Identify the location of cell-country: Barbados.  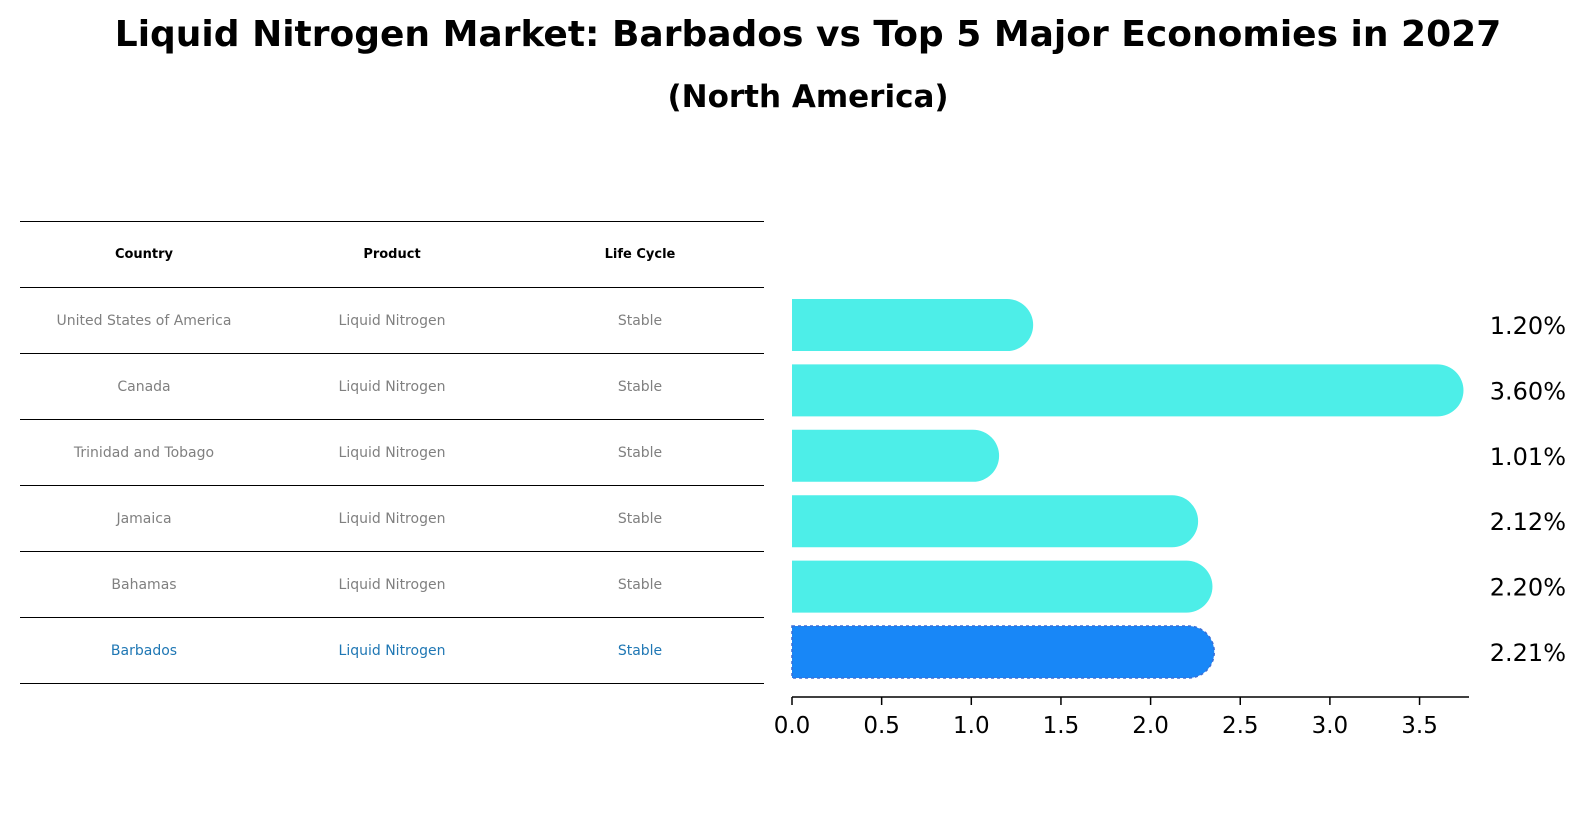
(144, 650).